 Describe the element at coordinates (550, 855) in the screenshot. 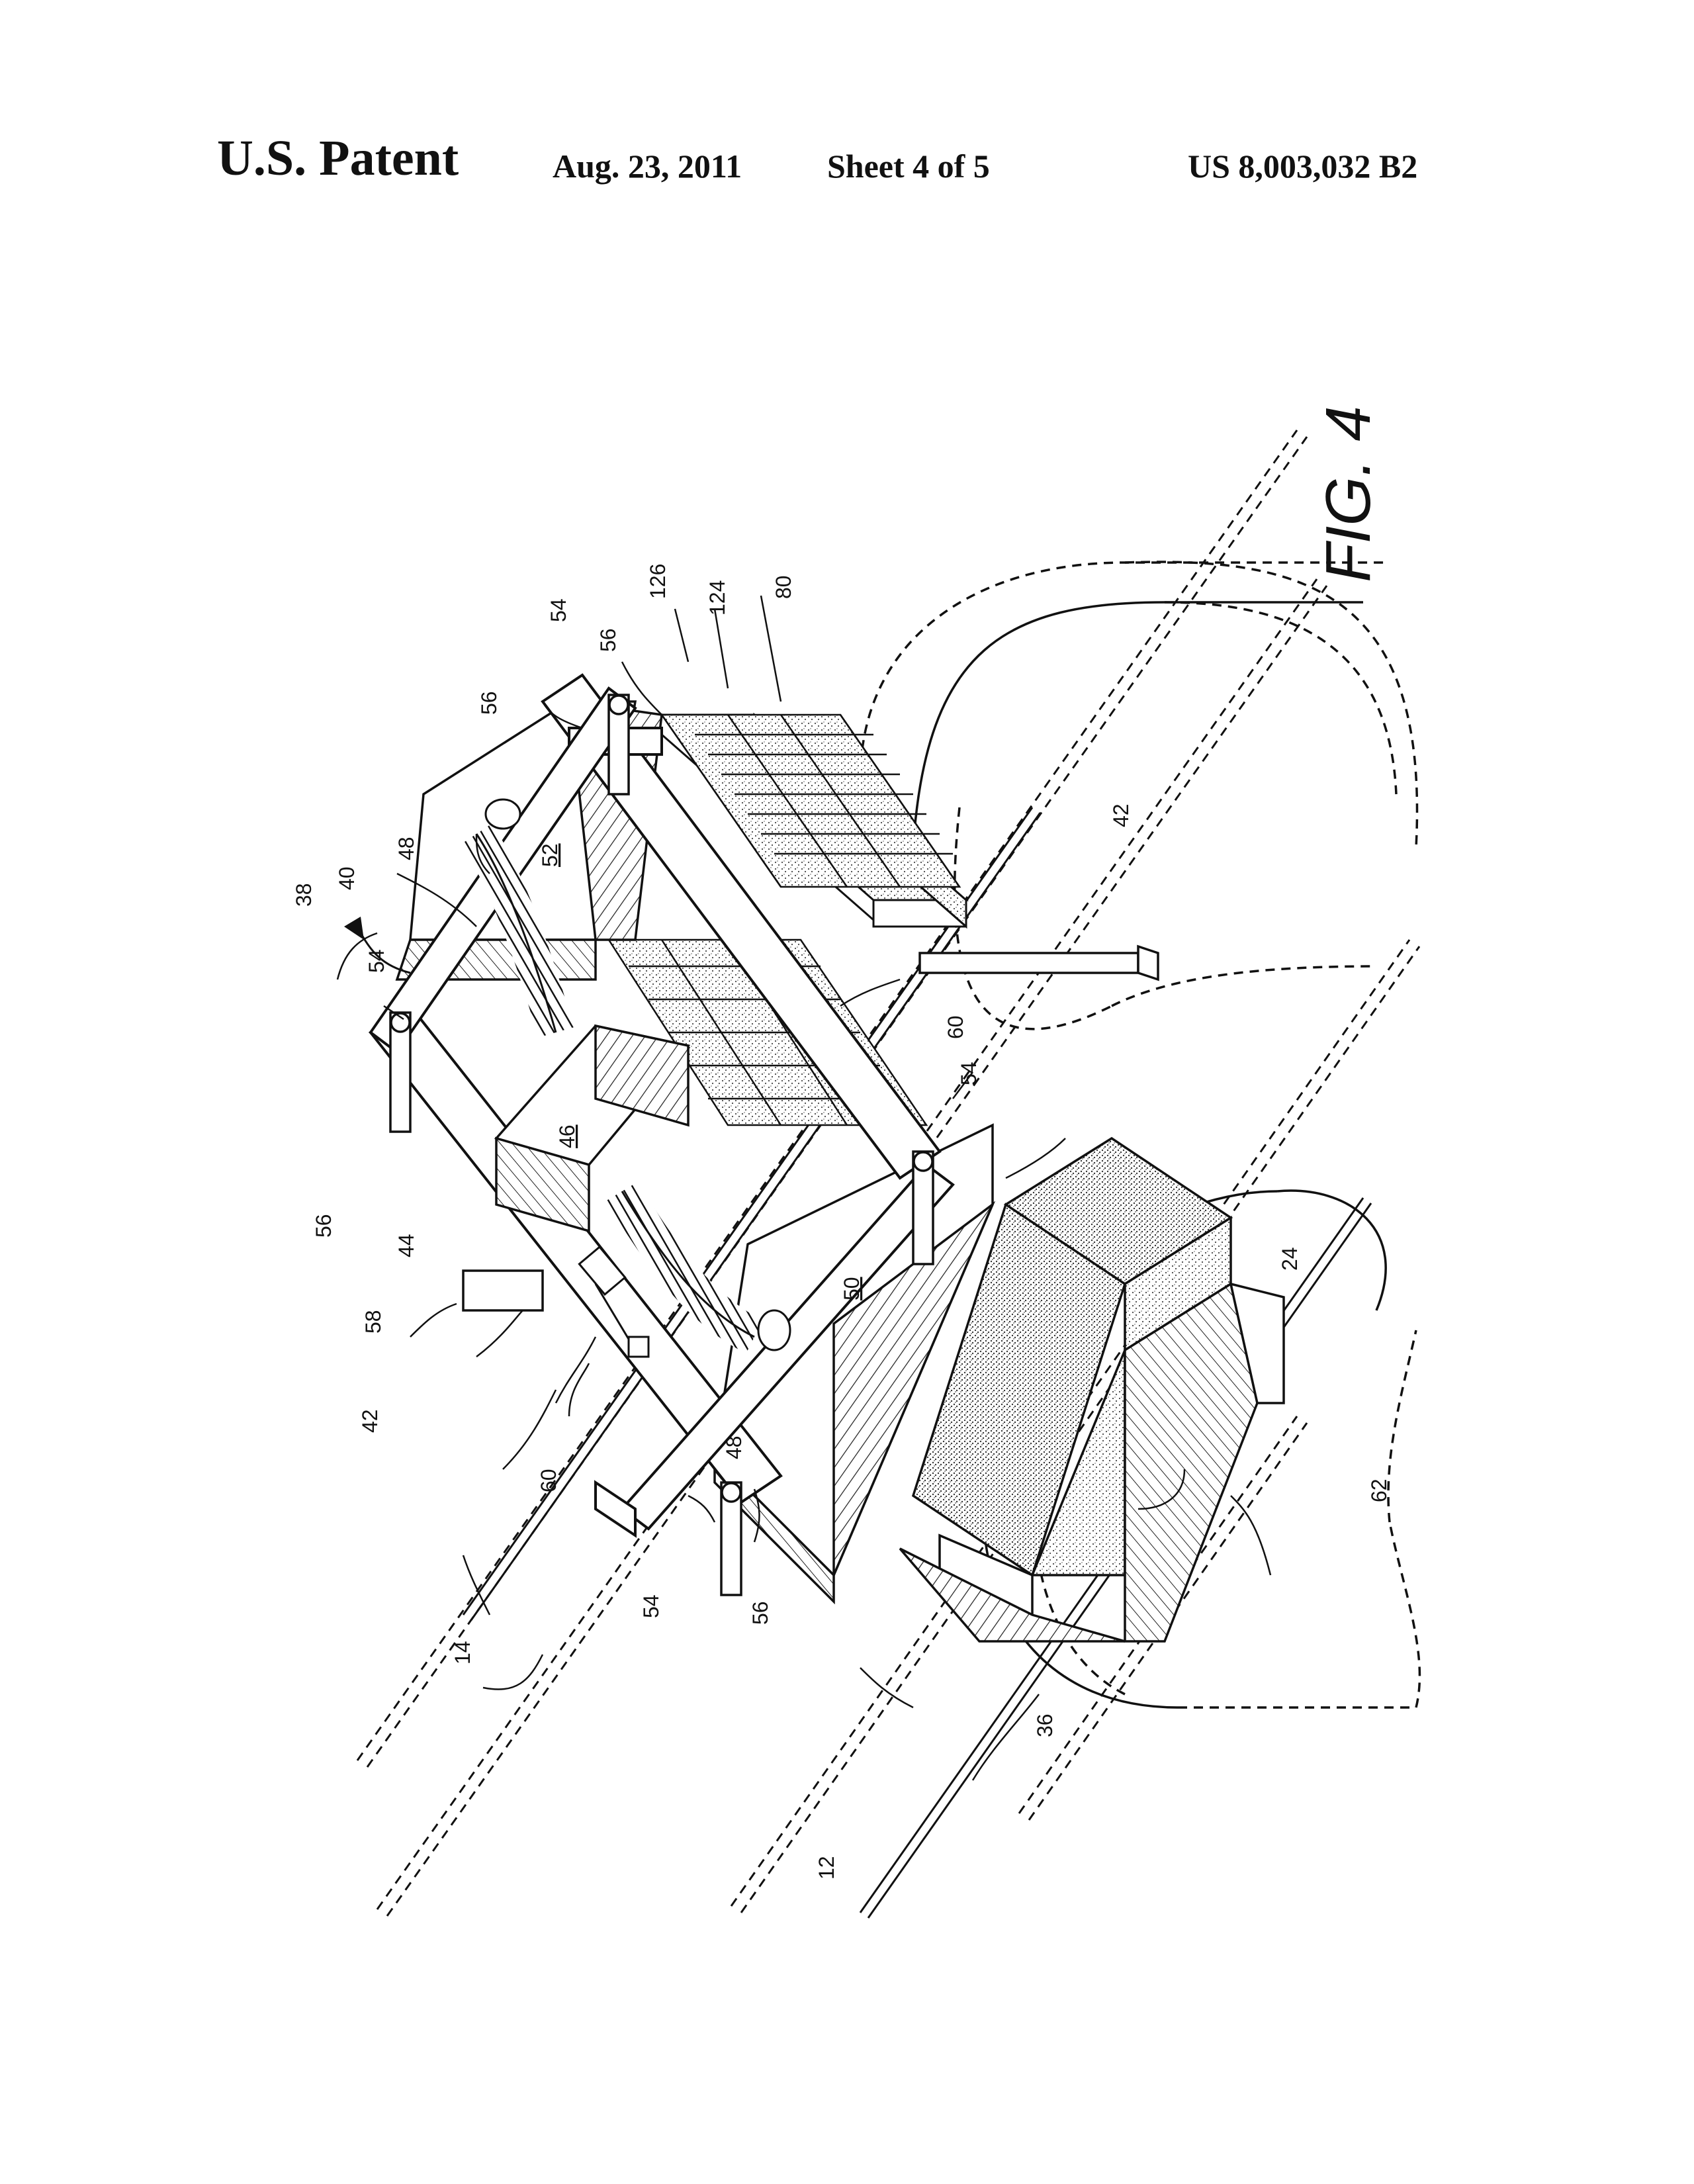

I see `ref-52: 52` at that location.